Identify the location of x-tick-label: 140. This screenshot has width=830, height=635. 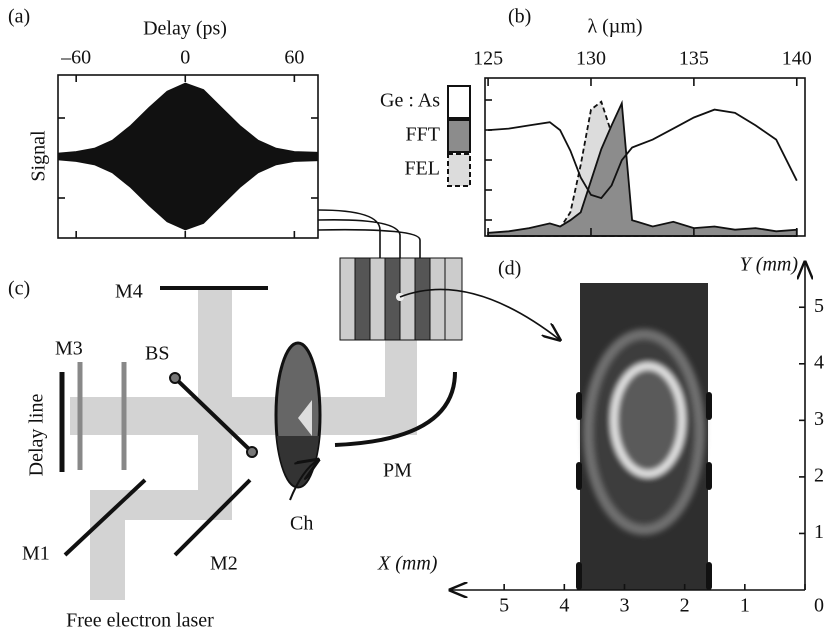
(797, 59).